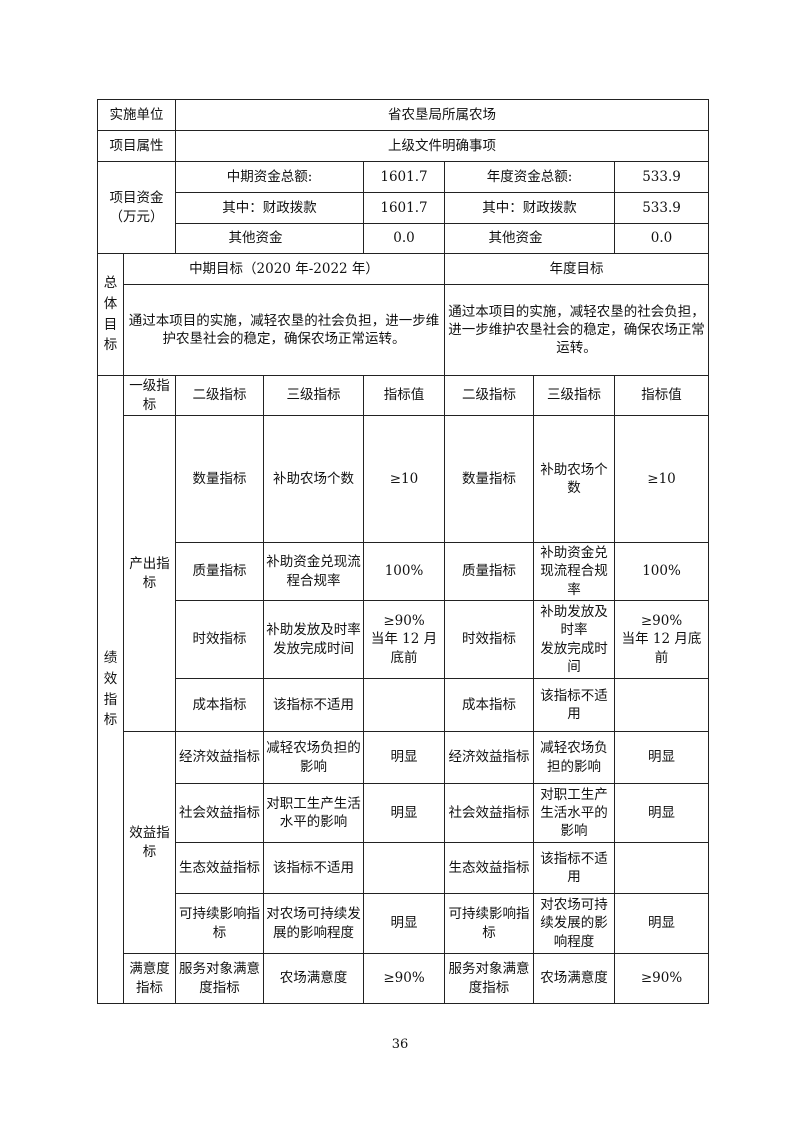  I want to click on level1-indicator: 产出指标, so click(149, 573).